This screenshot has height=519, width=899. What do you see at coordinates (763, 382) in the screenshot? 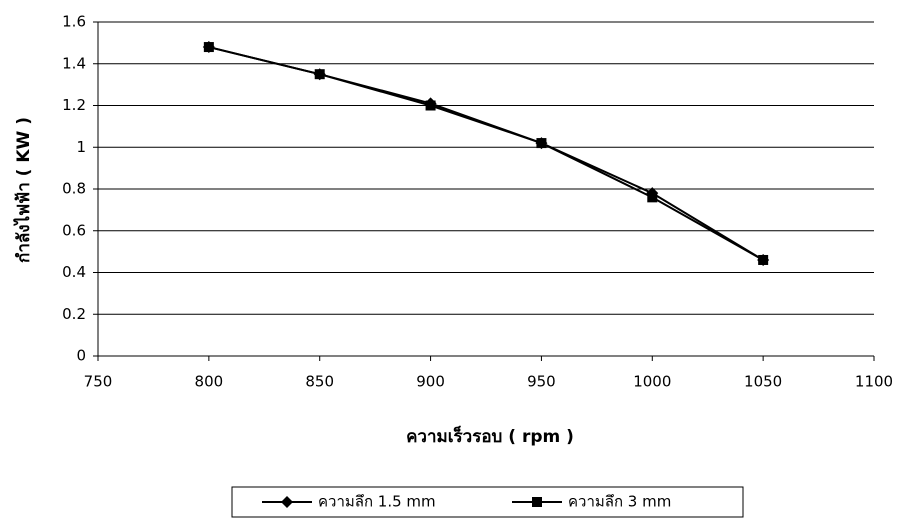
I see `x-tick-label: 1050` at bounding box center [763, 382].